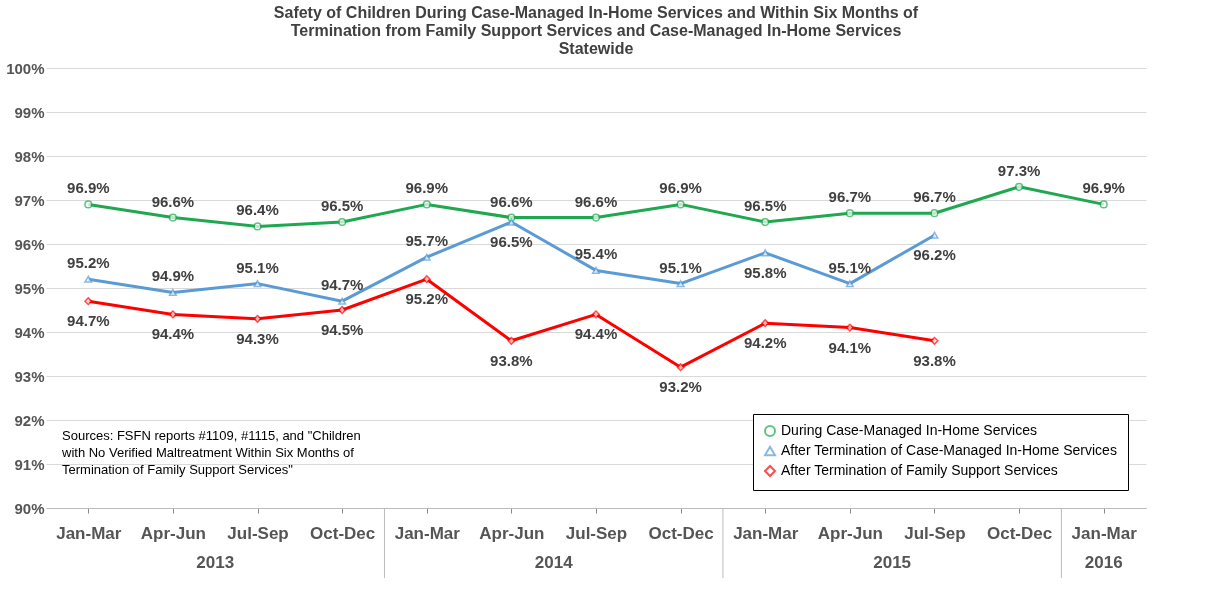 The width and height of the screenshot is (1222, 613). What do you see at coordinates (29, 332) in the screenshot?
I see `y-tick-label: 94%` at bounding box center [29, 332].